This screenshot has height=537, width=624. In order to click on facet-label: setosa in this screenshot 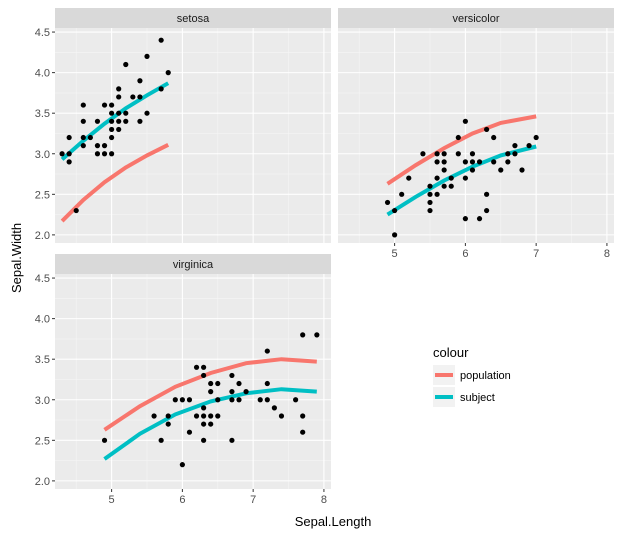, I will do `click(193, 19)`.